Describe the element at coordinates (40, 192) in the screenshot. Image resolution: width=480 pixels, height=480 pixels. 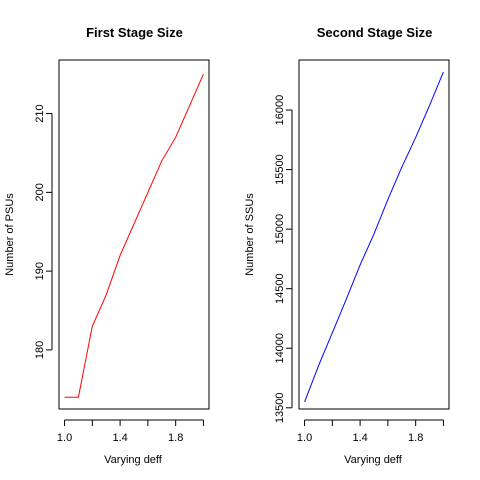
I see `y-tick-label: 200` at that location.